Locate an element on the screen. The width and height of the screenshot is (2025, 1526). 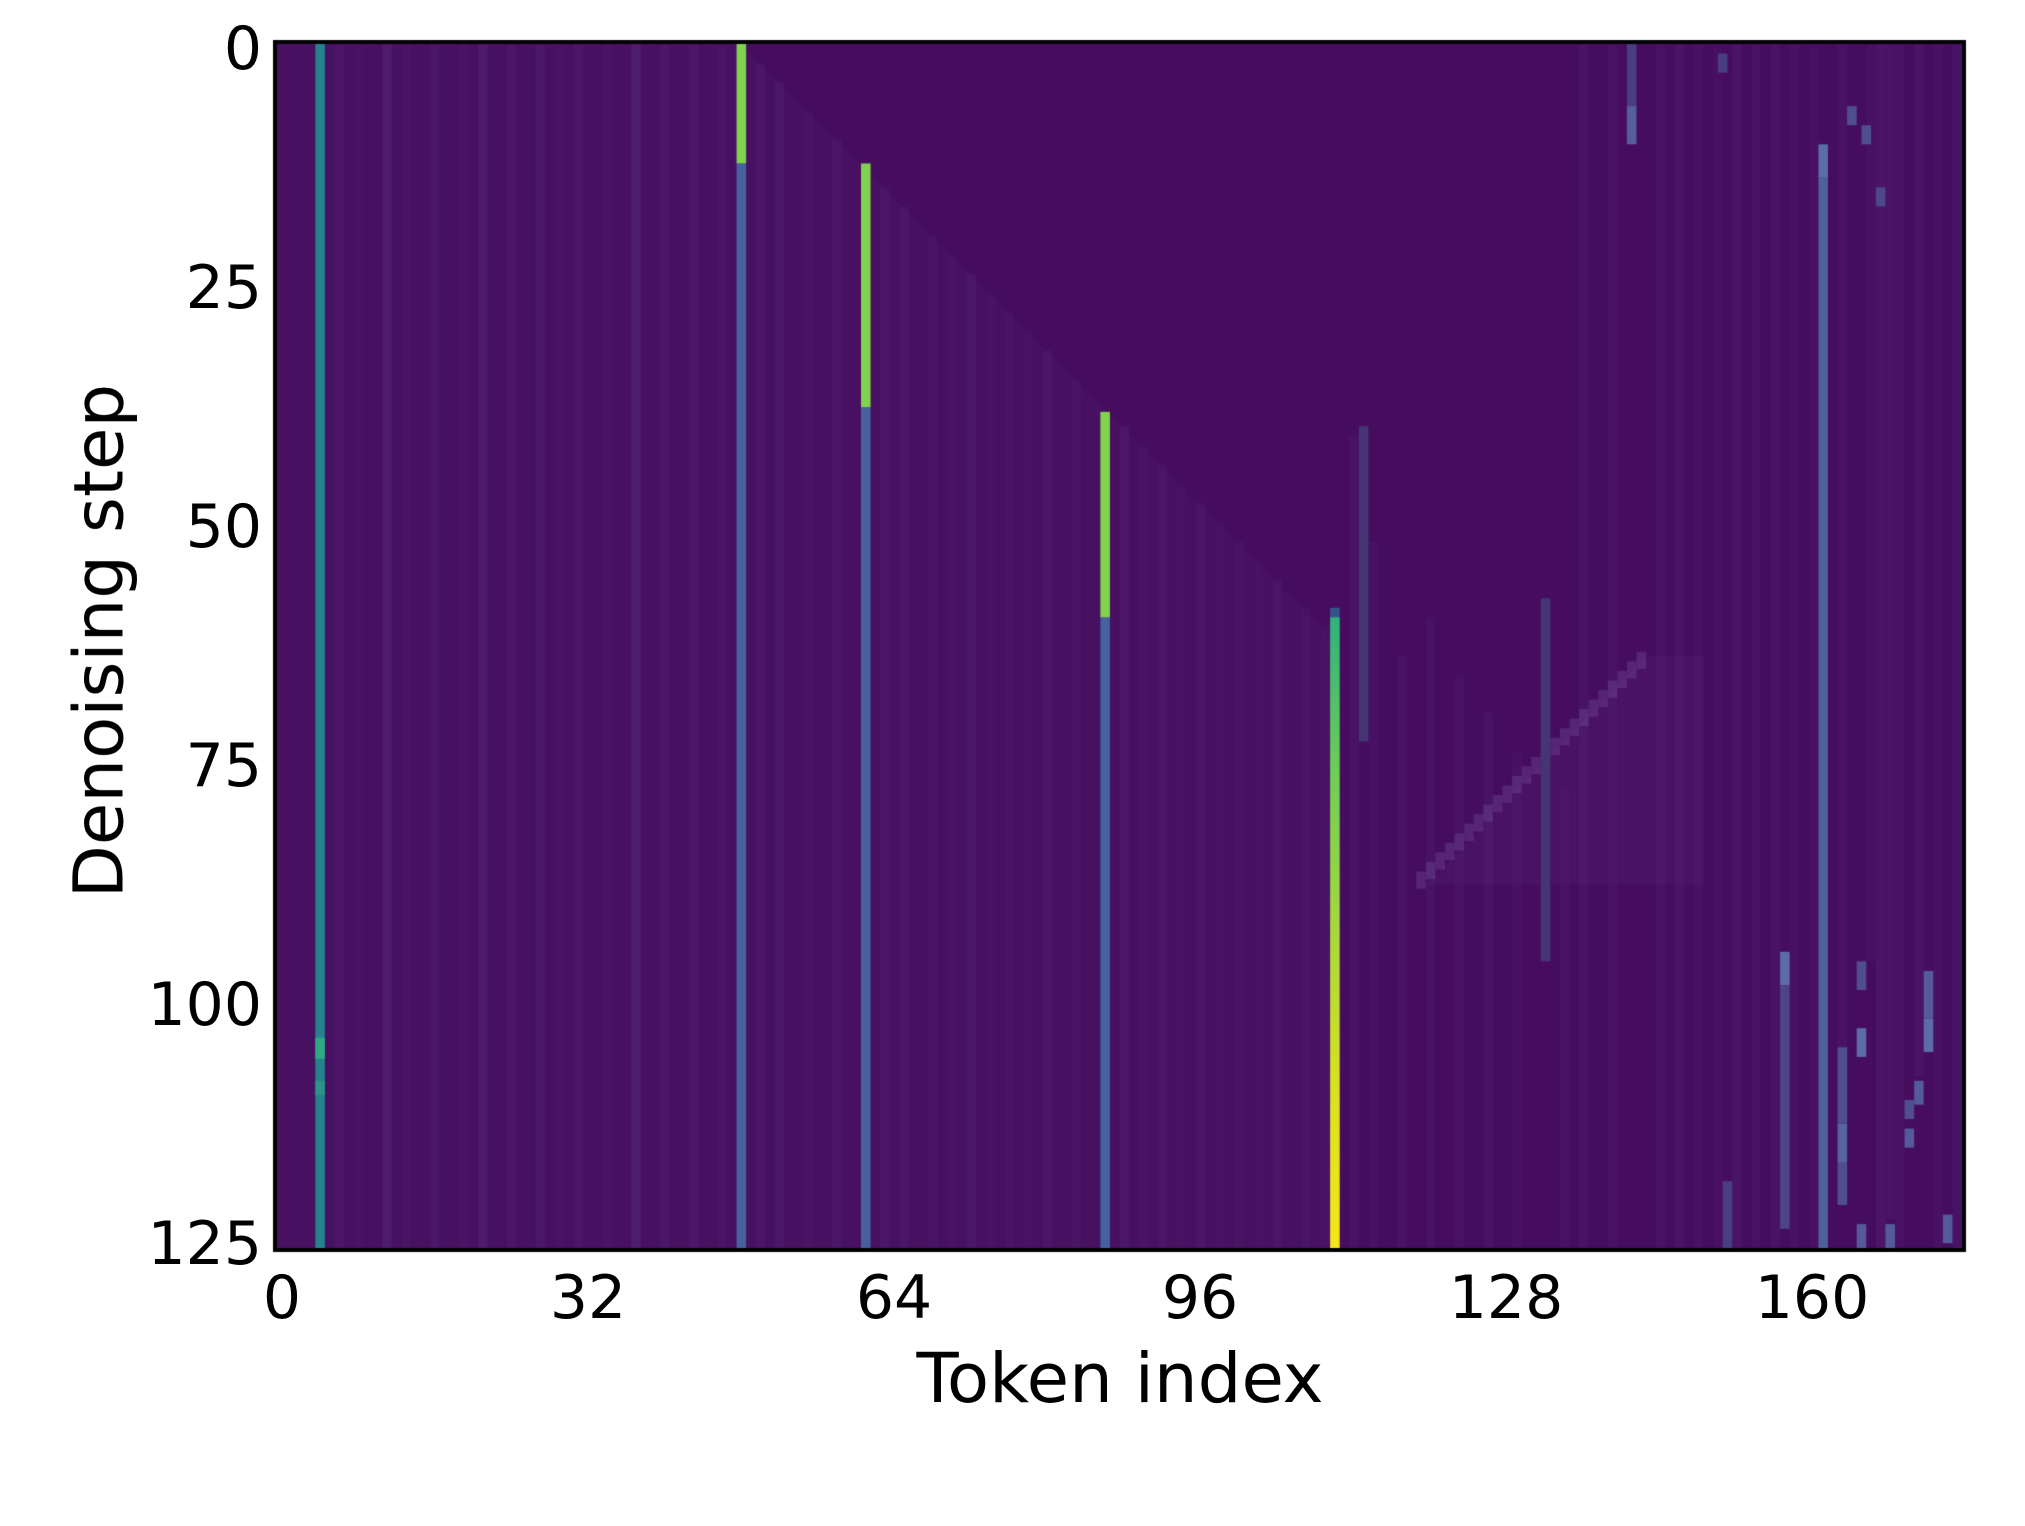
y-tick-50: 50 is located at coordinates (223, 527).